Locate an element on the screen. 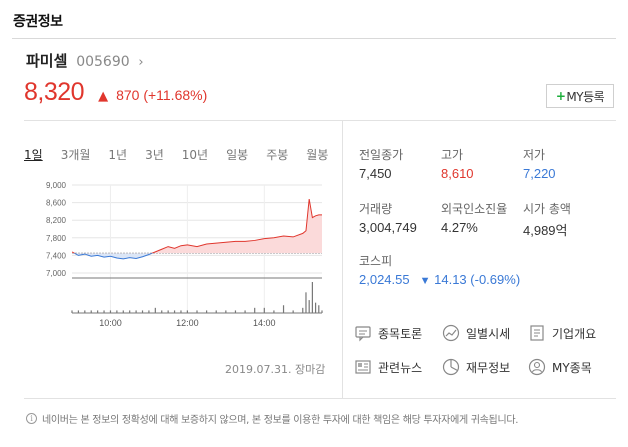 This screenshot has width=628, height=447. tab-3m: 3개월 is located at coordinates (75, 155).